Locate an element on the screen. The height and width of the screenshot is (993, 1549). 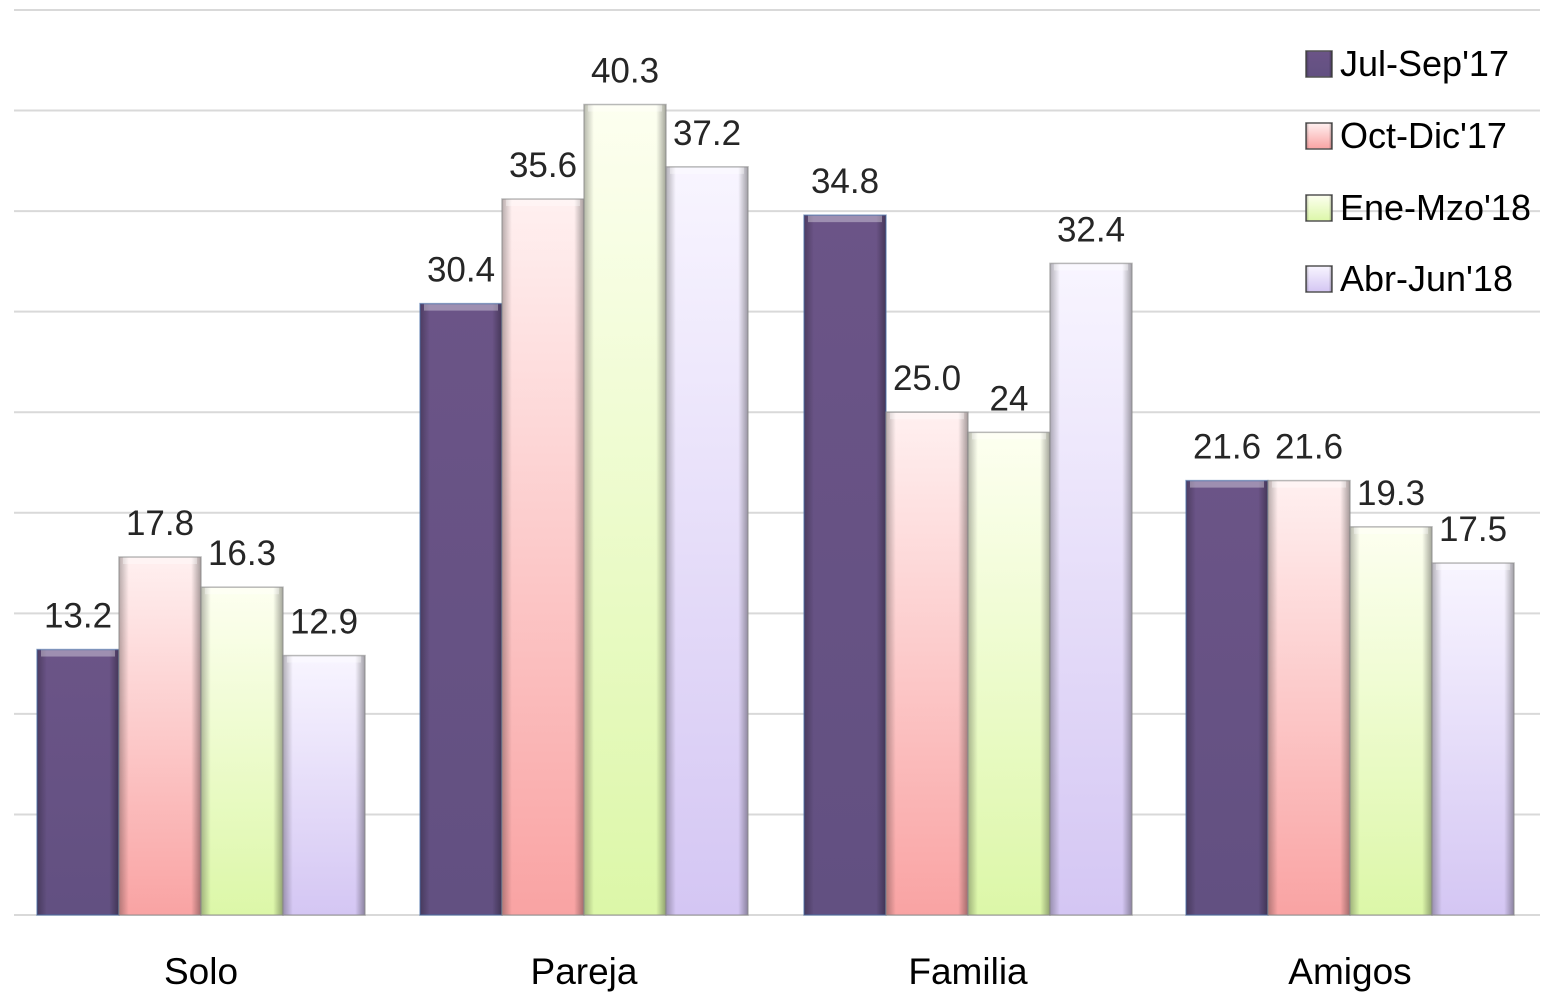
category-label: Solo is located at coordinates (201, 971).